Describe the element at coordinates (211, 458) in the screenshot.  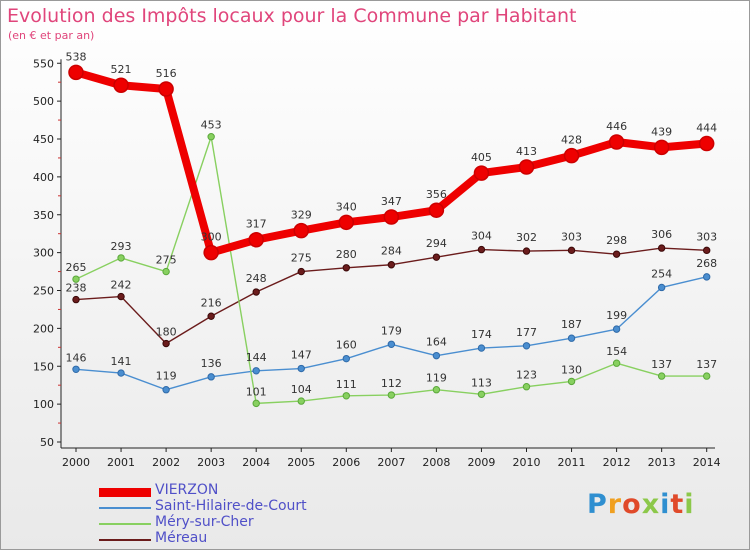
I see `x-tick: 2003` at that location.